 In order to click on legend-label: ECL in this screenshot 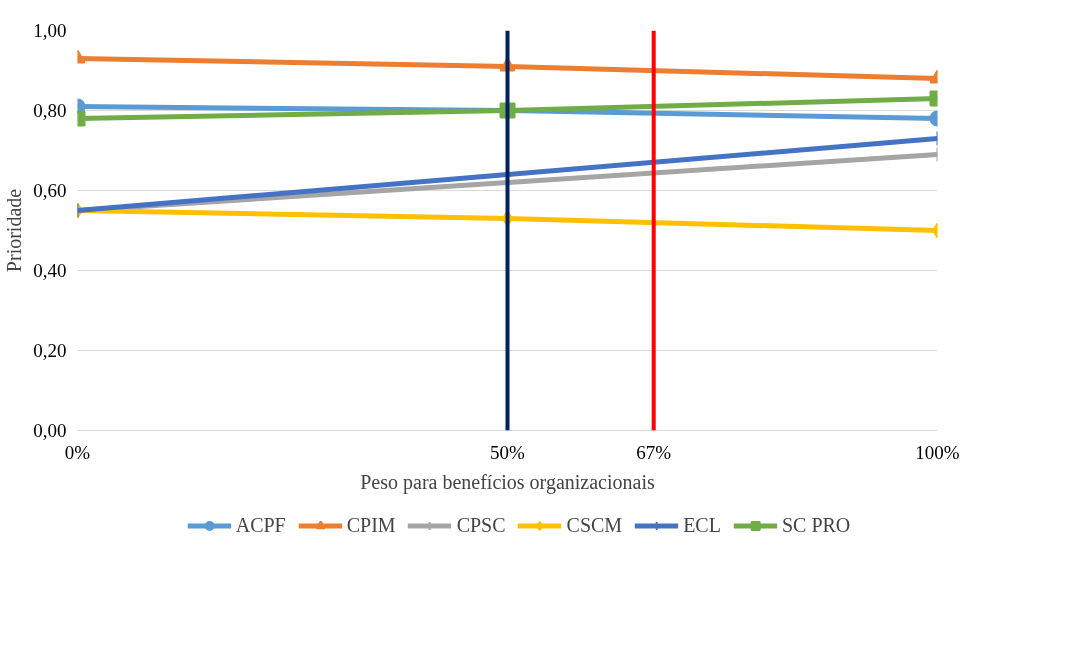, I will do `click(702, 525)`.